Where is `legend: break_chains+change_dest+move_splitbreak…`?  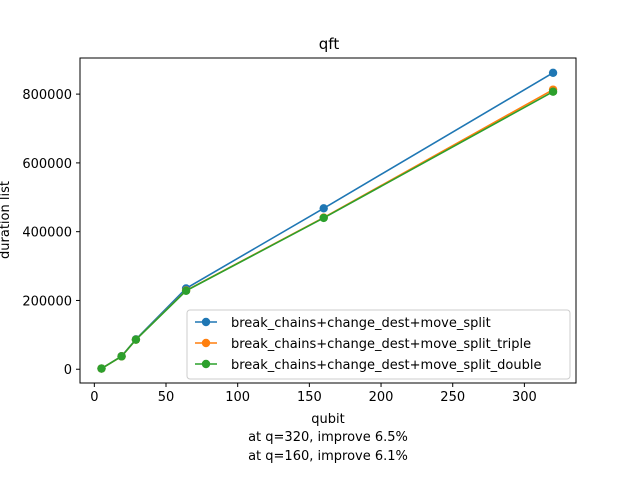
legend: break_chains+change_dest+move_splitbreak… is located at coordinates (378, 344).